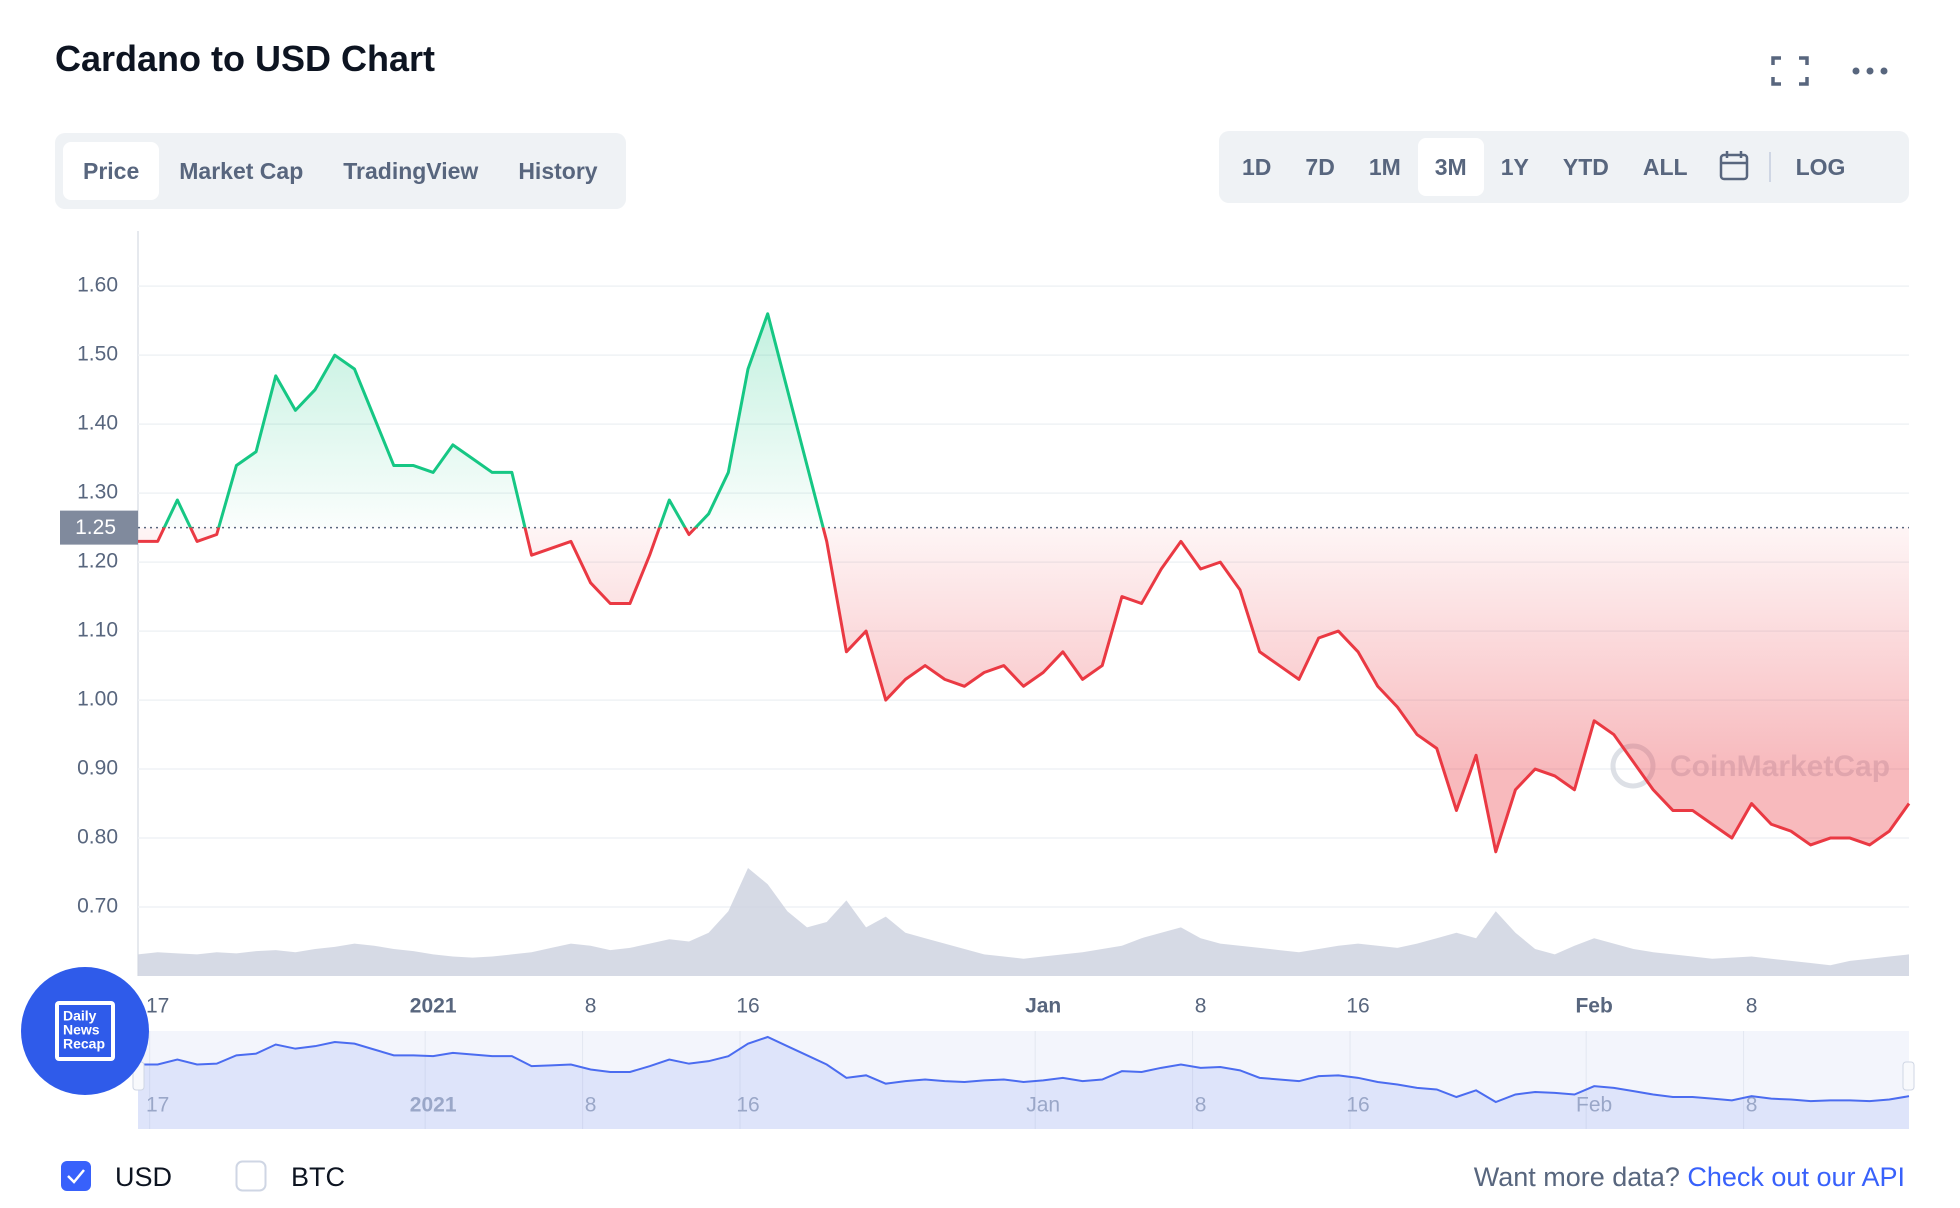 Image resolution: width=1960 pixels, height=1208 pixels. Describe the element at coordinates (97, 630) in the screenshot. I see `y-tick-label: 1.10` at that location.